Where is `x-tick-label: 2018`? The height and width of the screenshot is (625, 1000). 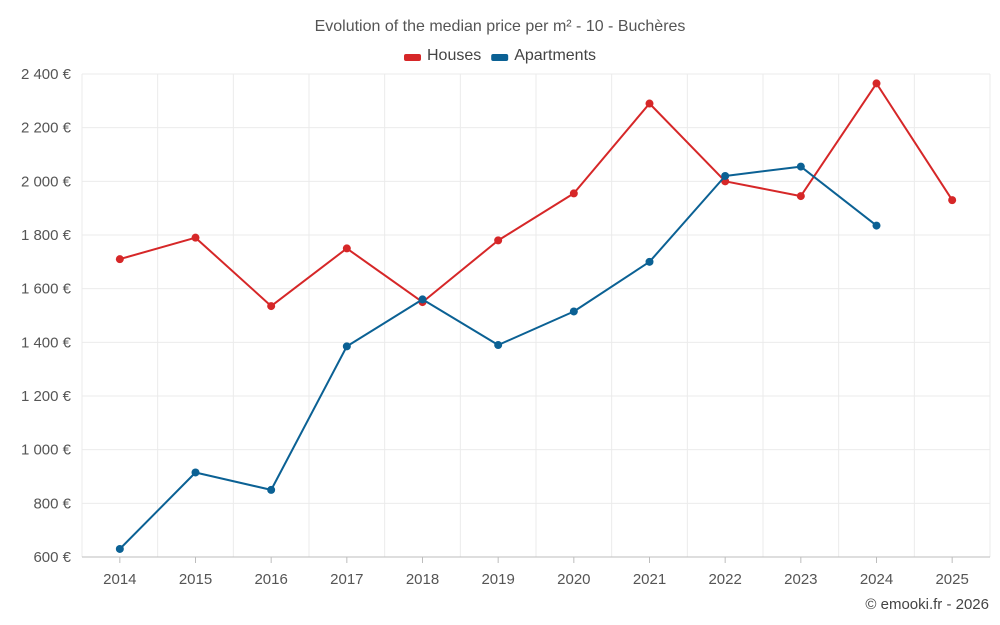
x-tick-label: 2018 is located at coordinates (422, 579).